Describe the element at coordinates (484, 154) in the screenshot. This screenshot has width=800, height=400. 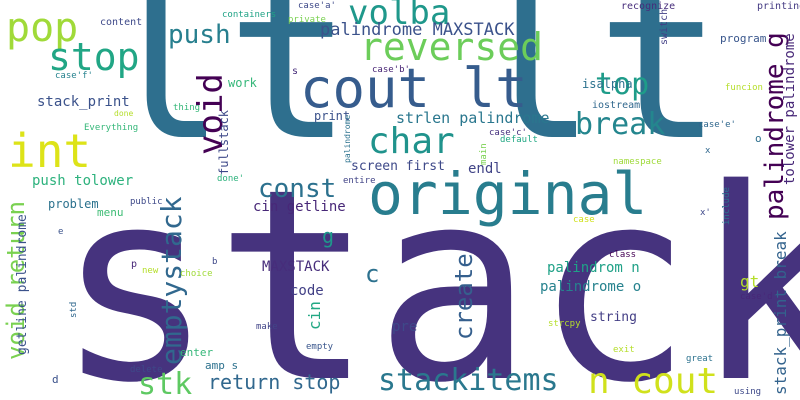
I see `cloud-word: main` at that location.